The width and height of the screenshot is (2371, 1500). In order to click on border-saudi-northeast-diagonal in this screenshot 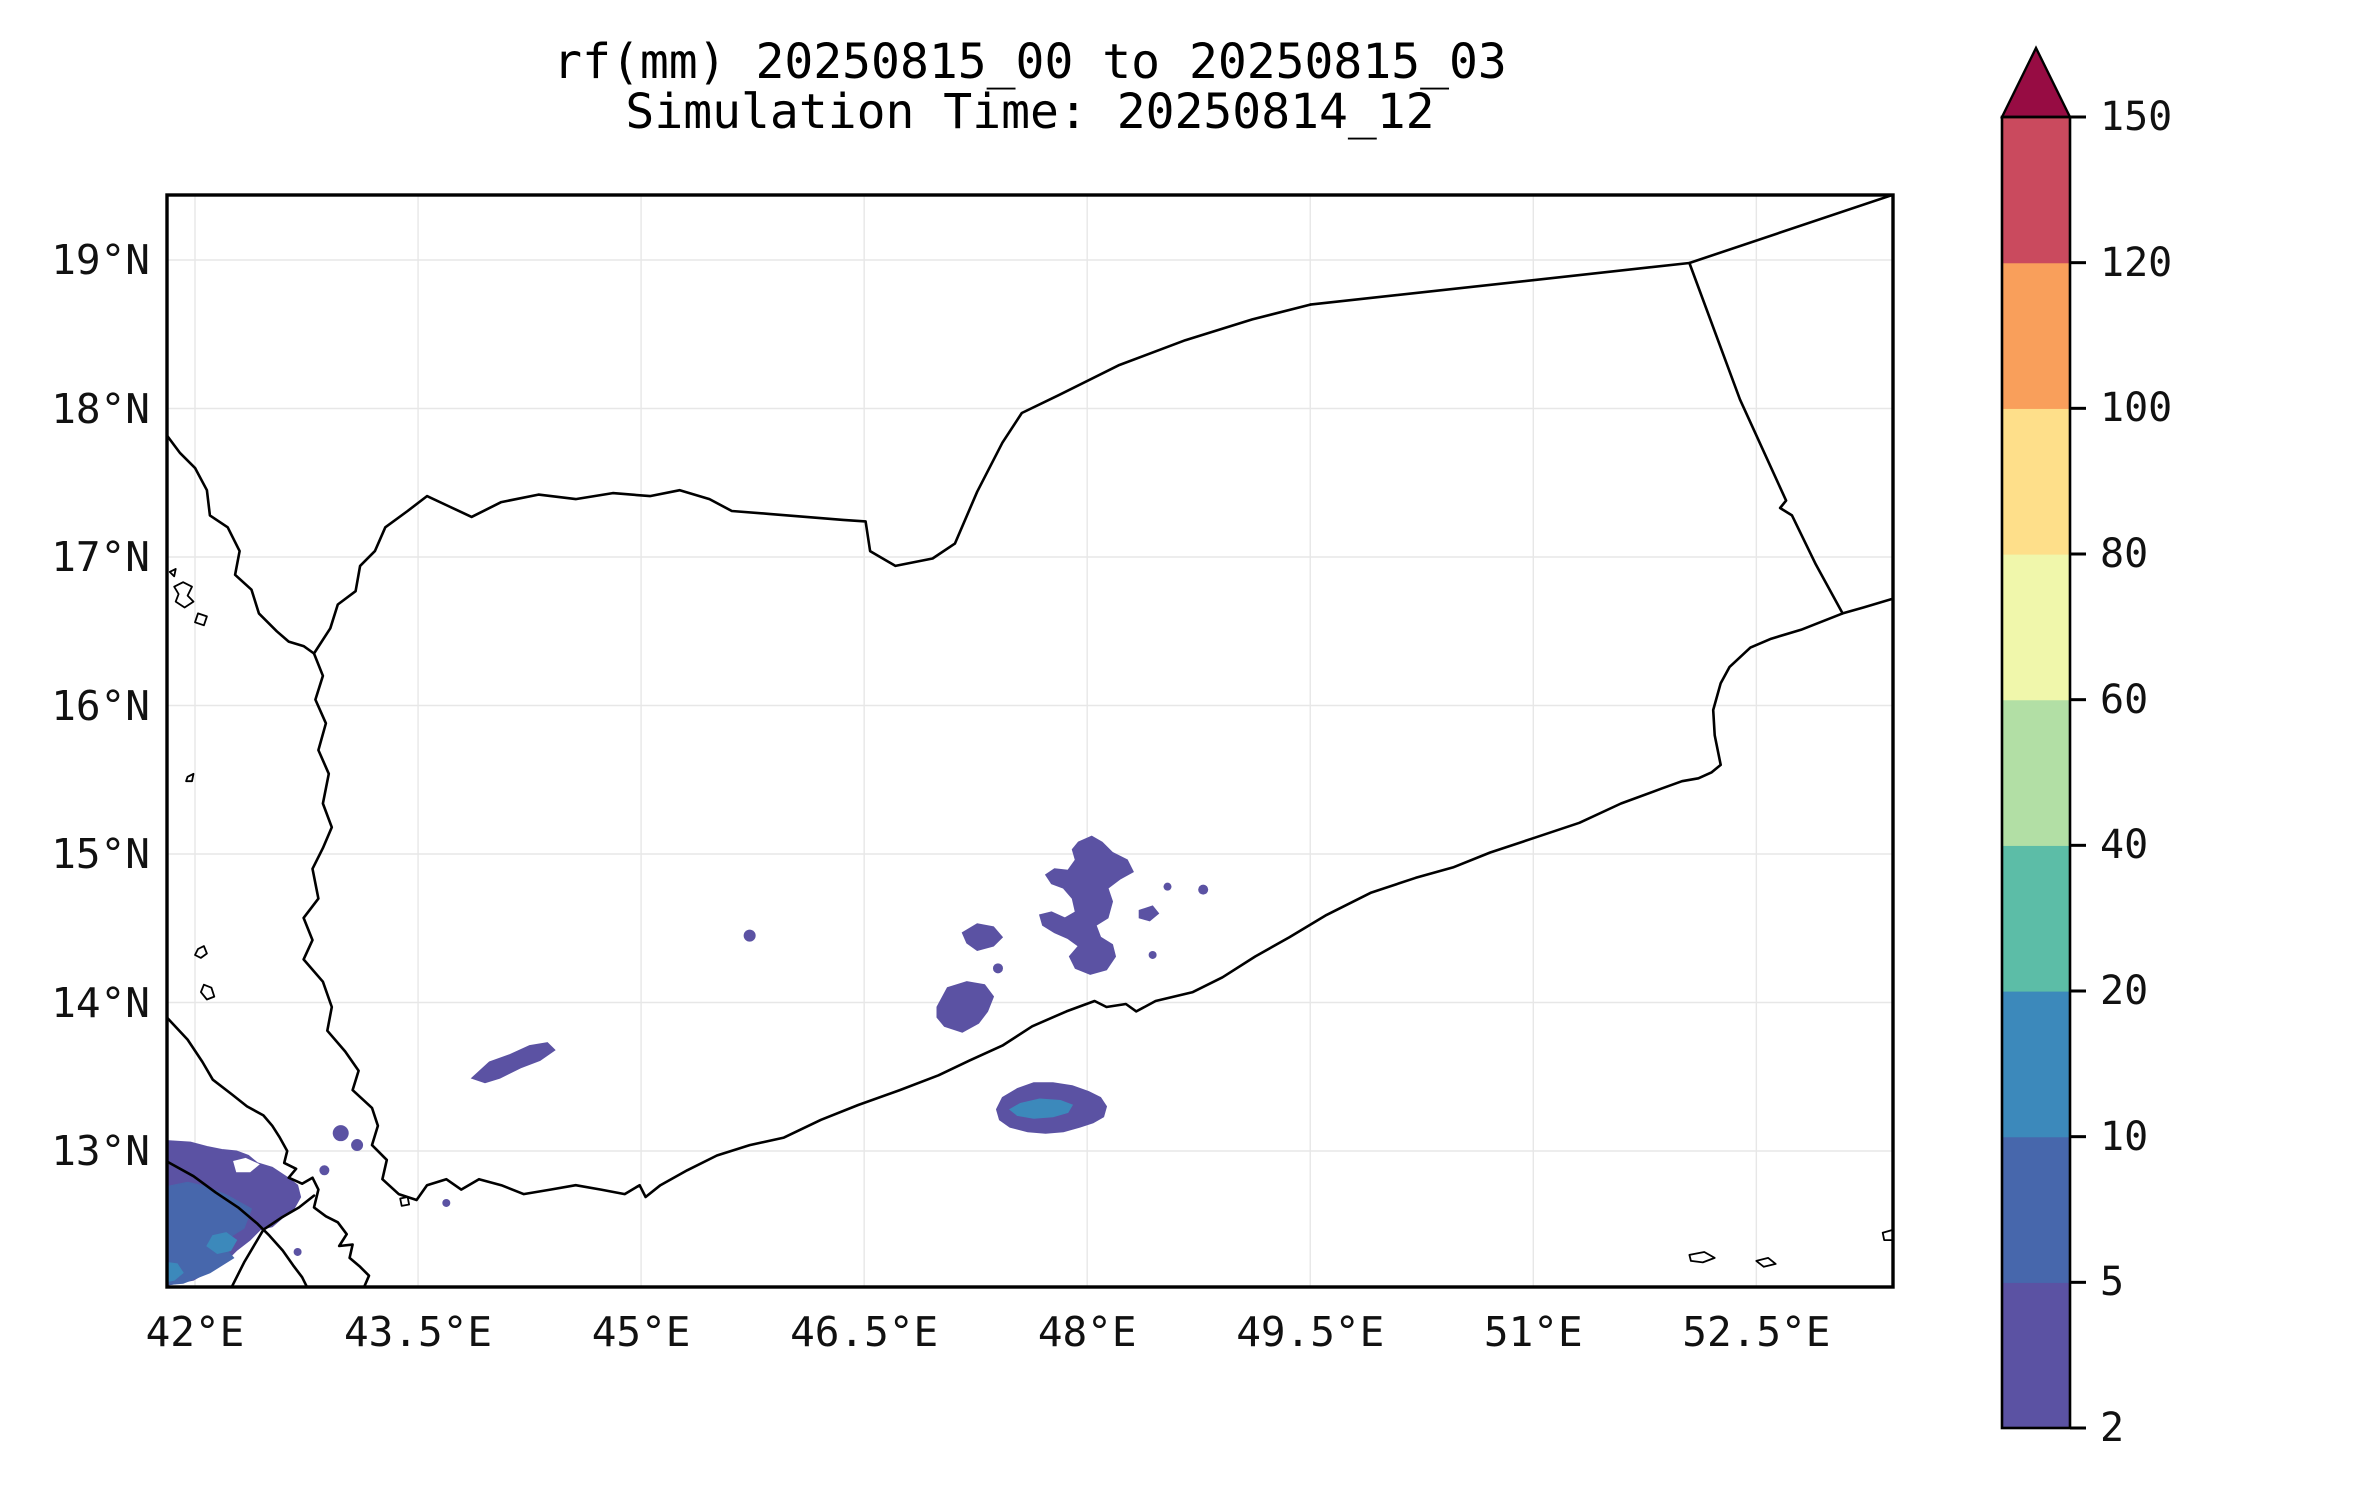, I will do `click(1601, 250)`.